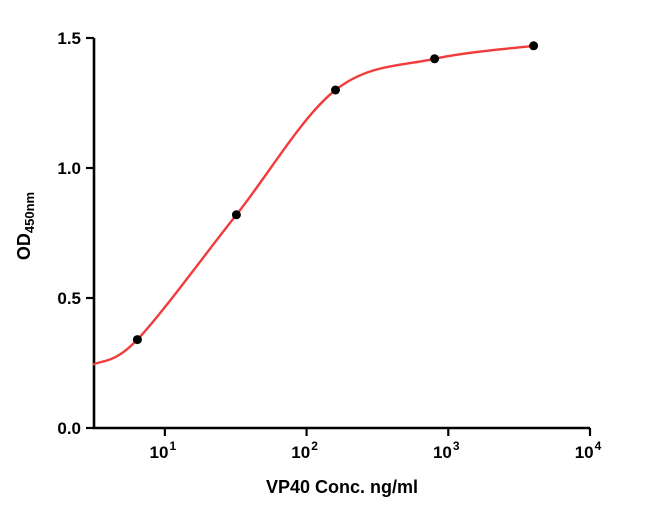  What do you see at coordinates (24, 246) in the screenshot?
I see `y-axis-title-base: OD` at bounding box center [24, 246].